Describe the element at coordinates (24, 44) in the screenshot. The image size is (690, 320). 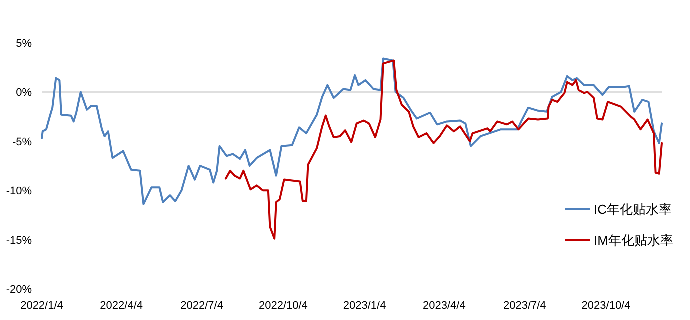
I see `y-tick-label: 5%` at that location.